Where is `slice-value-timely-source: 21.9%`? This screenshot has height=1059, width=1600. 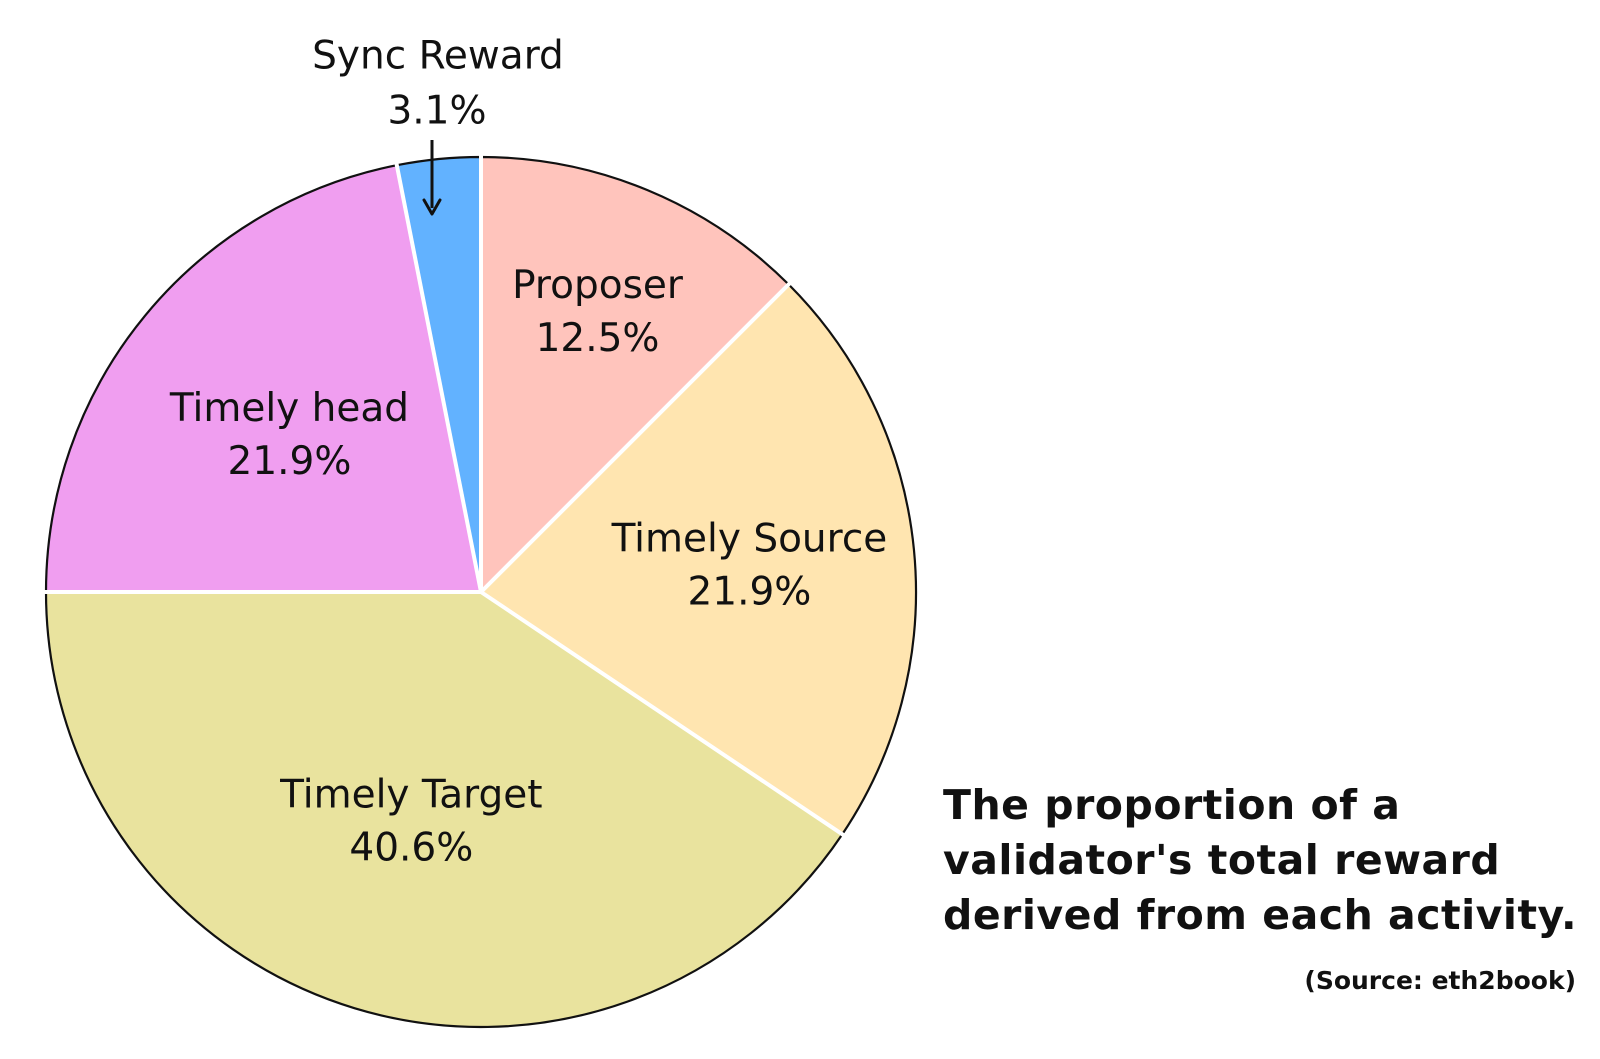 slice-value-timely-source: 21.9% is located at coordinates (749, 591).